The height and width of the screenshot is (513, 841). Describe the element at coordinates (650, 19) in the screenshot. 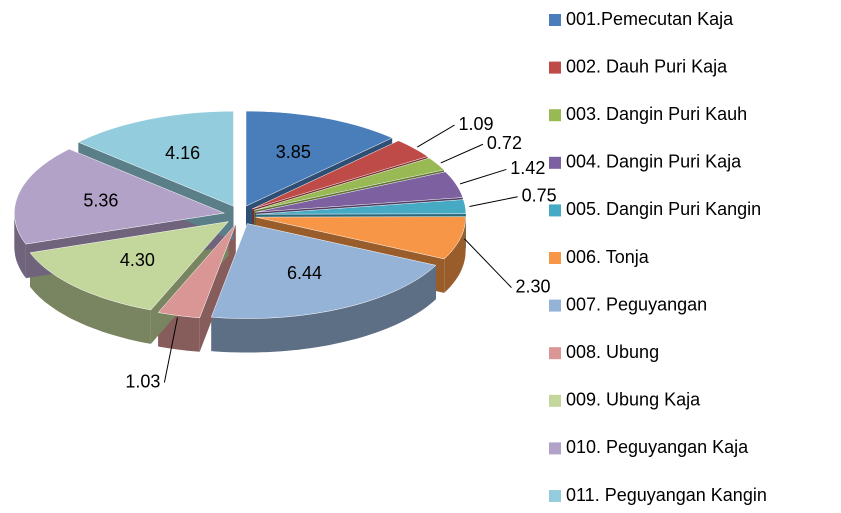

I see `legend-label: 001.Pemecutan Kaja` at that location.